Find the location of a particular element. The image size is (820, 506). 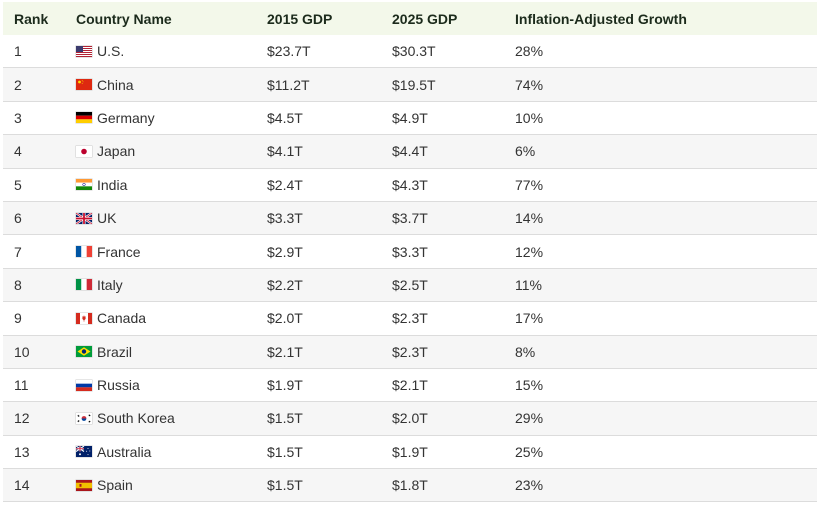

country-cell: Japan is located at coordinates (105, 151).